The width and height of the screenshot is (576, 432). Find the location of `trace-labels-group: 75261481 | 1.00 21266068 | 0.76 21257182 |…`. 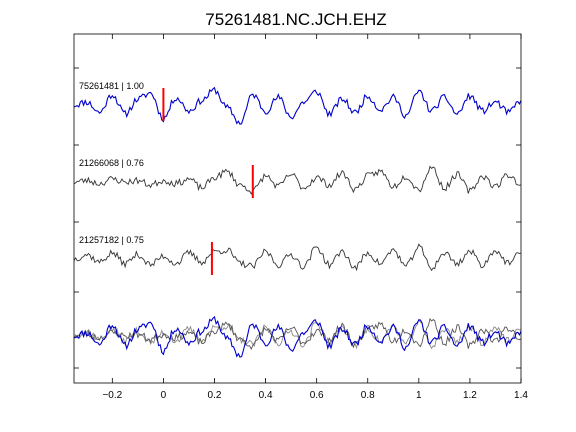

trace-labels-group: 75261481 | 1.00 21266068 | 0.76 21257182 |… is located at coordinates (111, 163).